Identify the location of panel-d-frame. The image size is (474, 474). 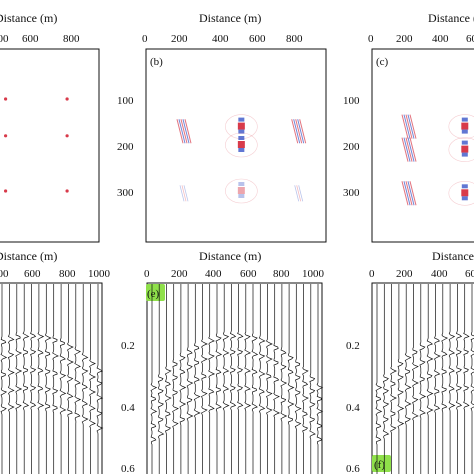
(51, 378).